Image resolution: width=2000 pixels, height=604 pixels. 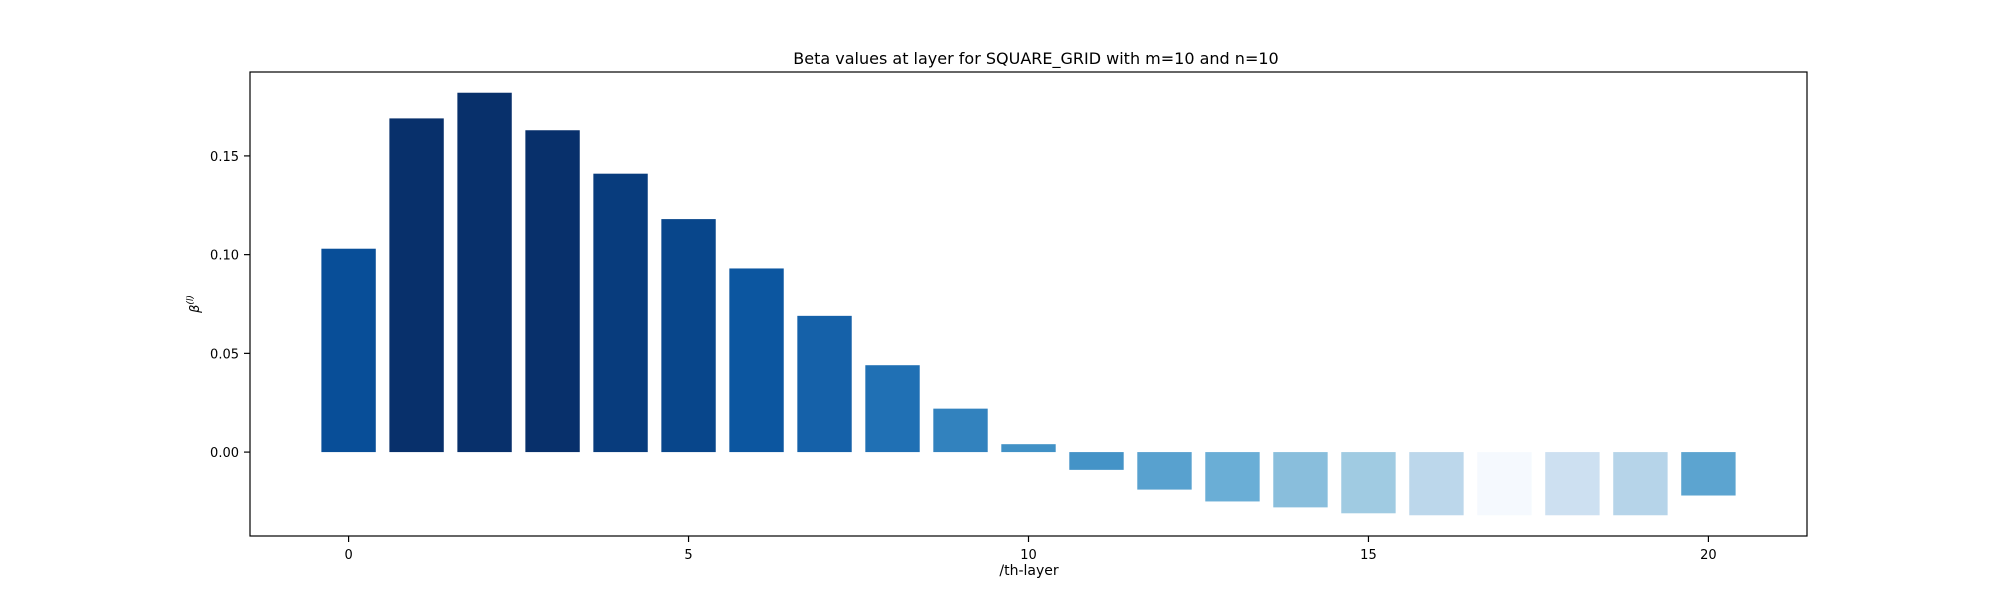 What do you see at coordinates (230, 305) in the screenshot?
I see `y-axis-ticks: 0.00 0.05 0.10 0.15` at bounding box center [230, 305].